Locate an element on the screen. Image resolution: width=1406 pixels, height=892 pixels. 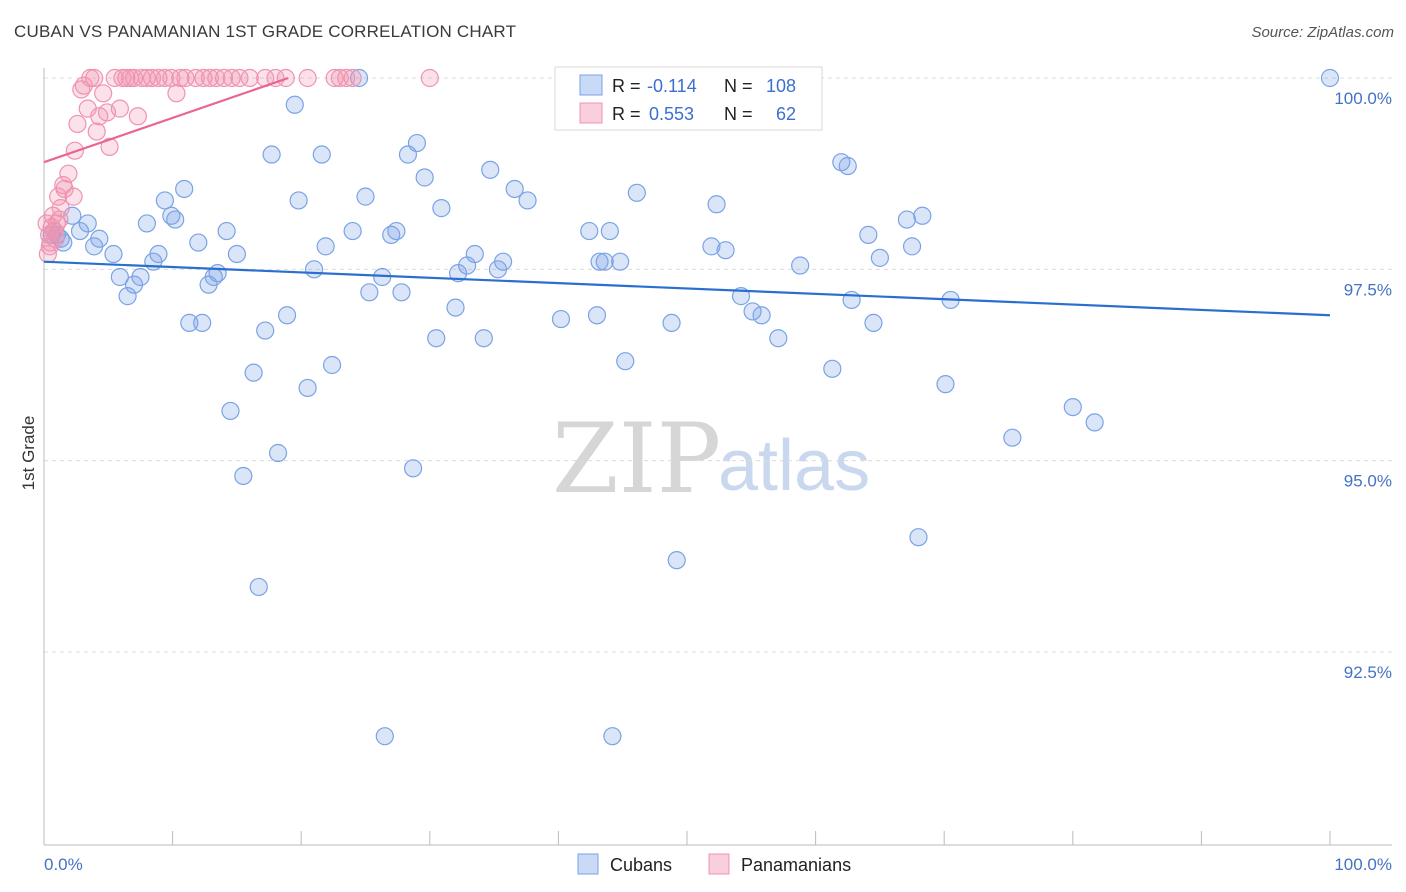
legend-label-cubans: Cubans is located at coordinates (641, 865).